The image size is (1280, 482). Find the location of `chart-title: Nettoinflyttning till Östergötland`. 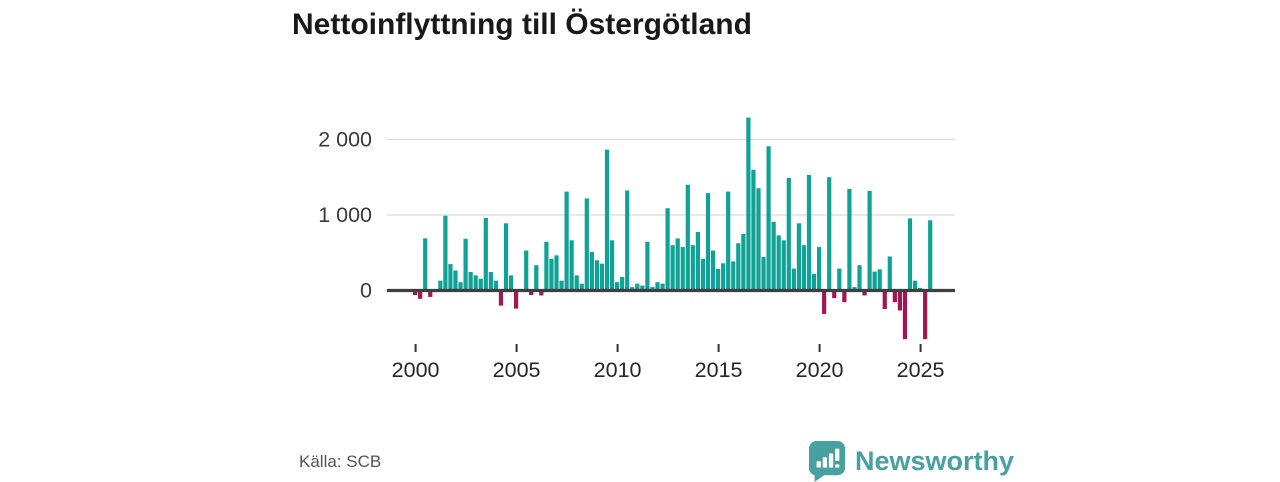

chart-title: Nettoinflyttning till Östergötland is located at coordinates (522, 24).